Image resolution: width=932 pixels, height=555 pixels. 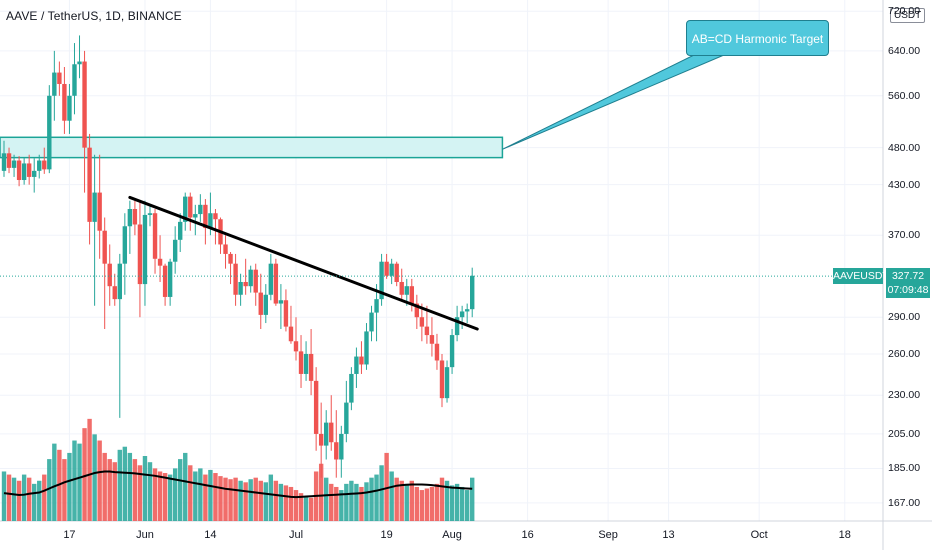 What do you see at coordinates (757, 38) in the screenshot?
I see `annotation-callout: AB=CD Harmonic Target` at bounding box center [757, 38].